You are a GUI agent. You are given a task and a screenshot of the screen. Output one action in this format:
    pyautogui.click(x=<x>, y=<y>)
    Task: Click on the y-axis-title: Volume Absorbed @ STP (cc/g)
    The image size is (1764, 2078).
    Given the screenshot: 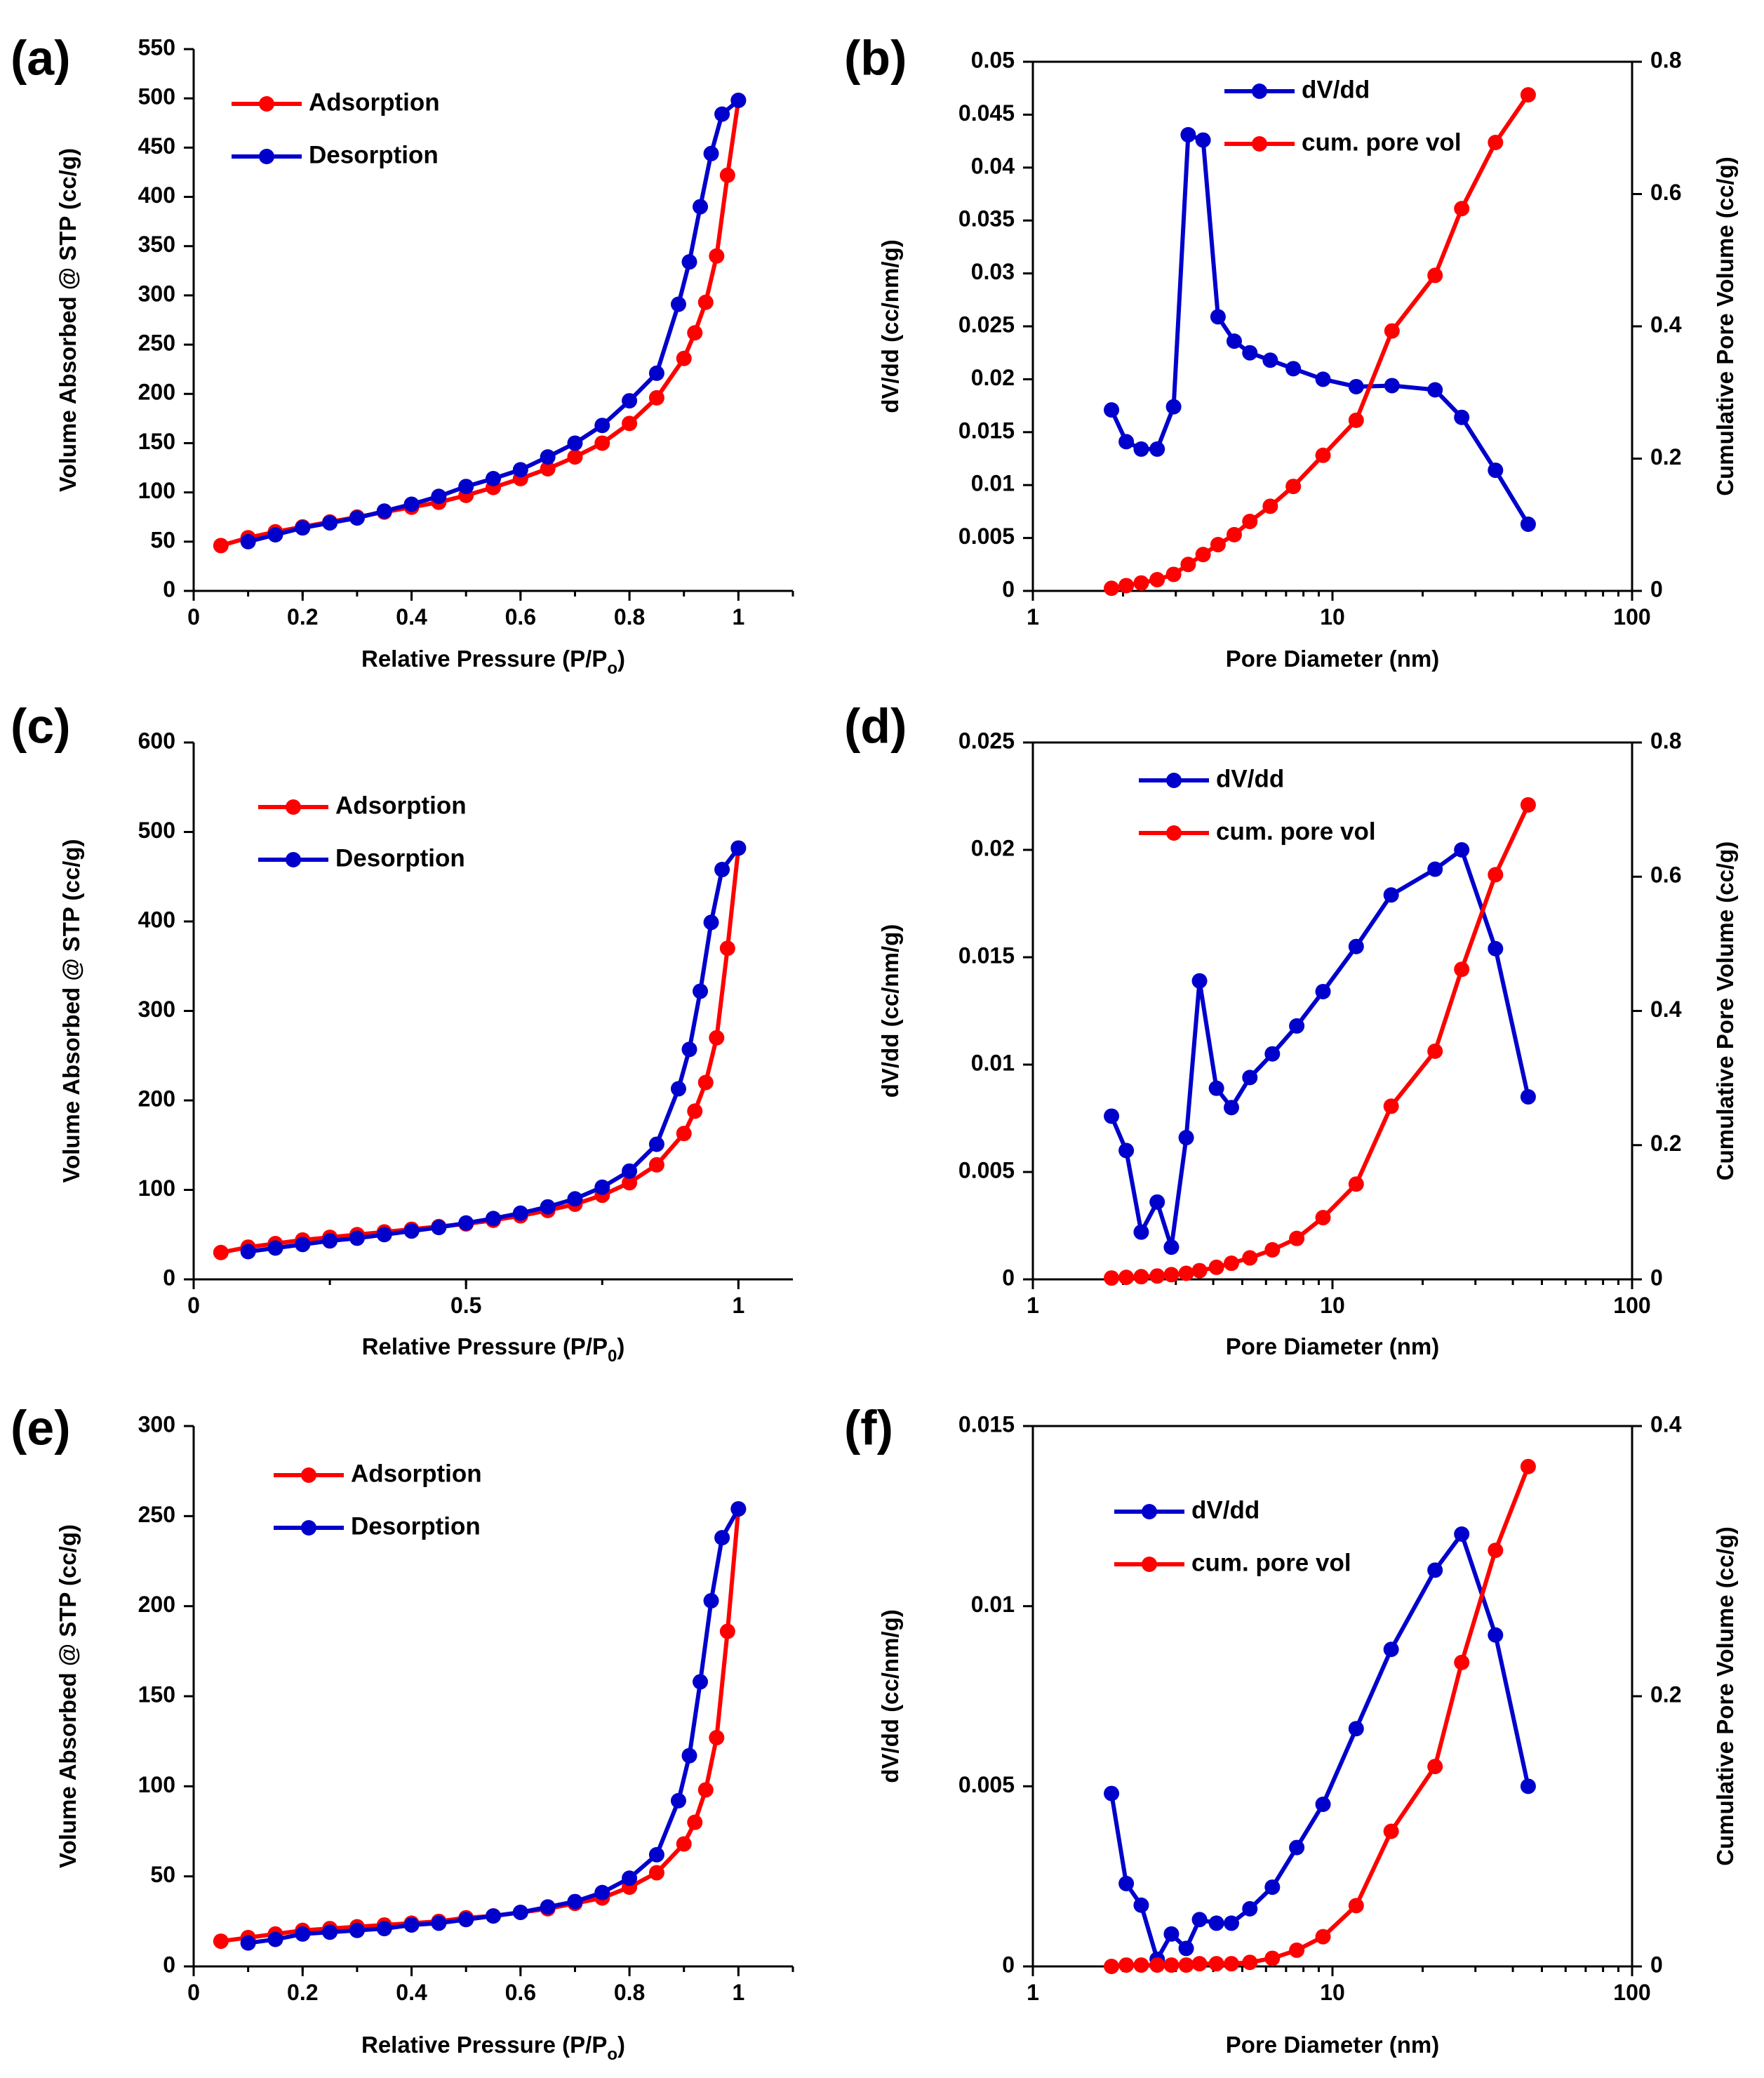 What is the action you would take?
    pyautogui.click(x=68, y=320)
    